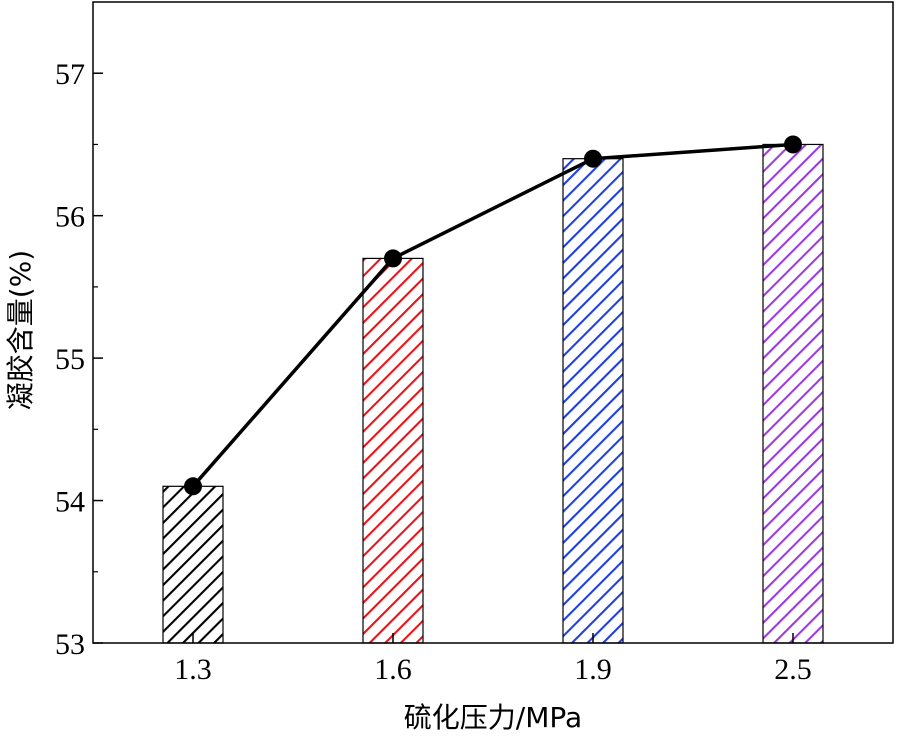  I want to click on y-tick-label-57: 57, so click(70, 74).